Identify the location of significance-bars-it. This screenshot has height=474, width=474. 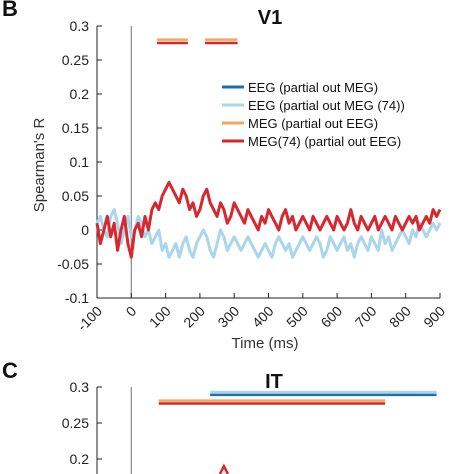
(297, 397).